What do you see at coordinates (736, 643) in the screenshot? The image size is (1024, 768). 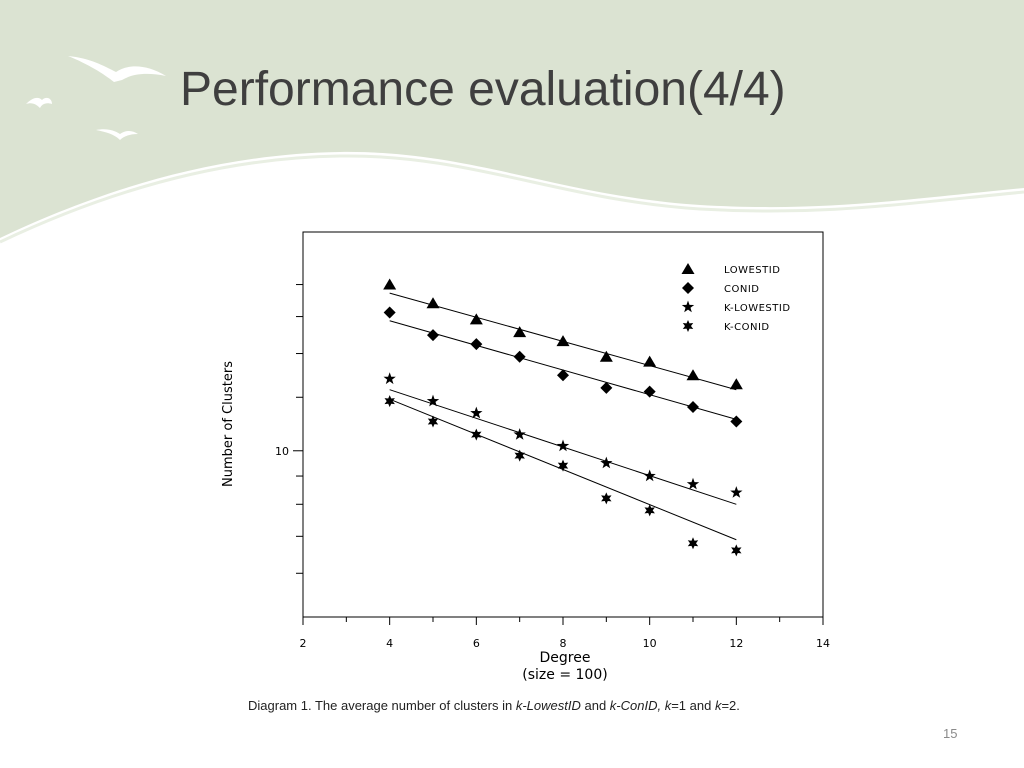 I see `x-tick-label: 12` at bounding box center [736, 643].